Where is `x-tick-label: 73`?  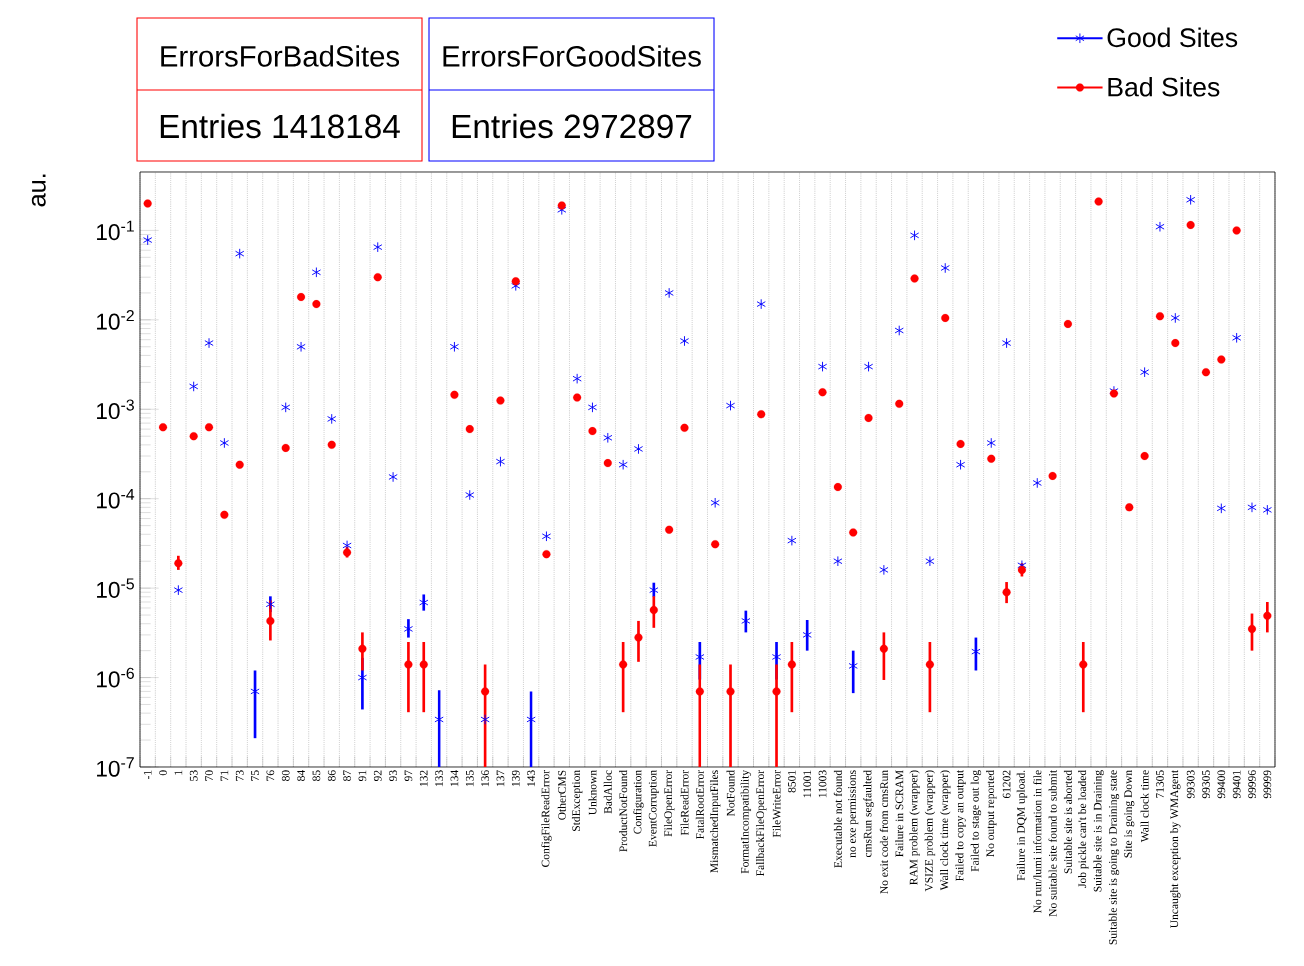 x-tick-label: 73 is located at coordinates (239, 775).